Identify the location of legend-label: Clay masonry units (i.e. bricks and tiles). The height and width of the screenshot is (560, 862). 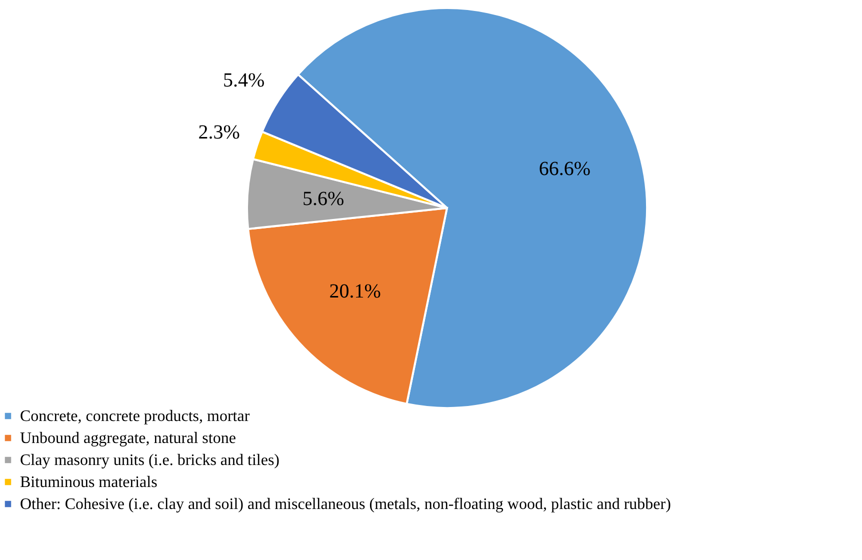
(150, 460).